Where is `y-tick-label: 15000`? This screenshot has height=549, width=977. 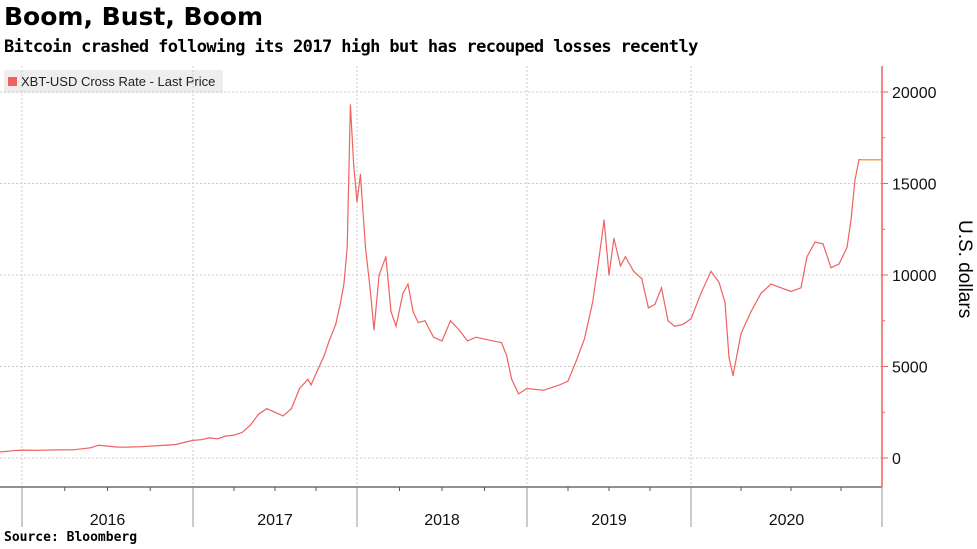
y-tick-label: 15000 is located at coordinates (914, 185).